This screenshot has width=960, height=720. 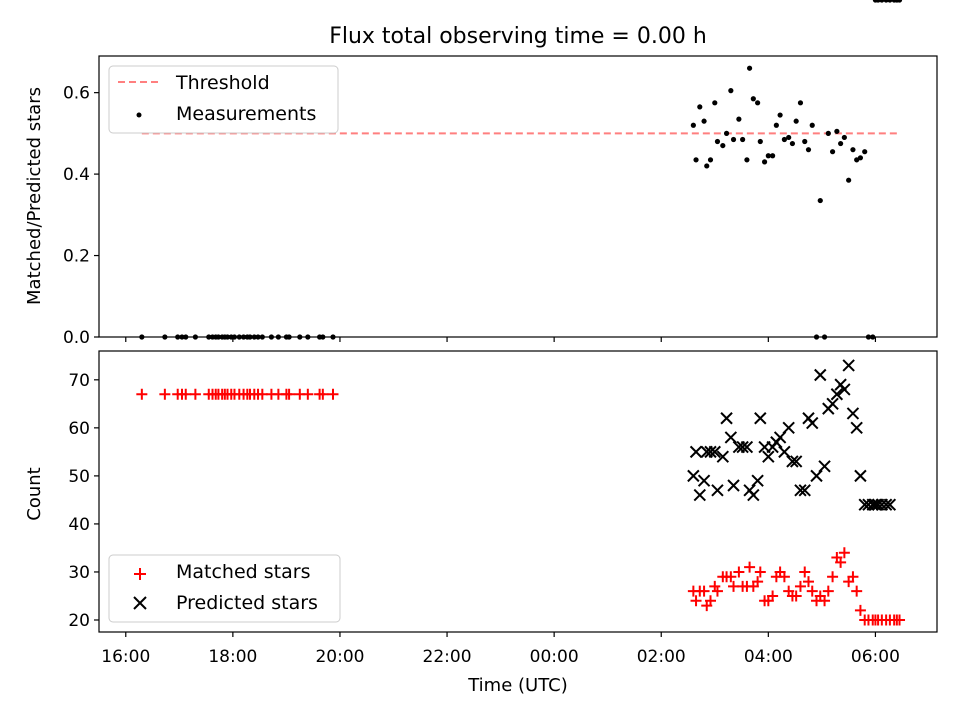 I want to click on top-legend: Threshold Measurements, so click(x=223, y=99).